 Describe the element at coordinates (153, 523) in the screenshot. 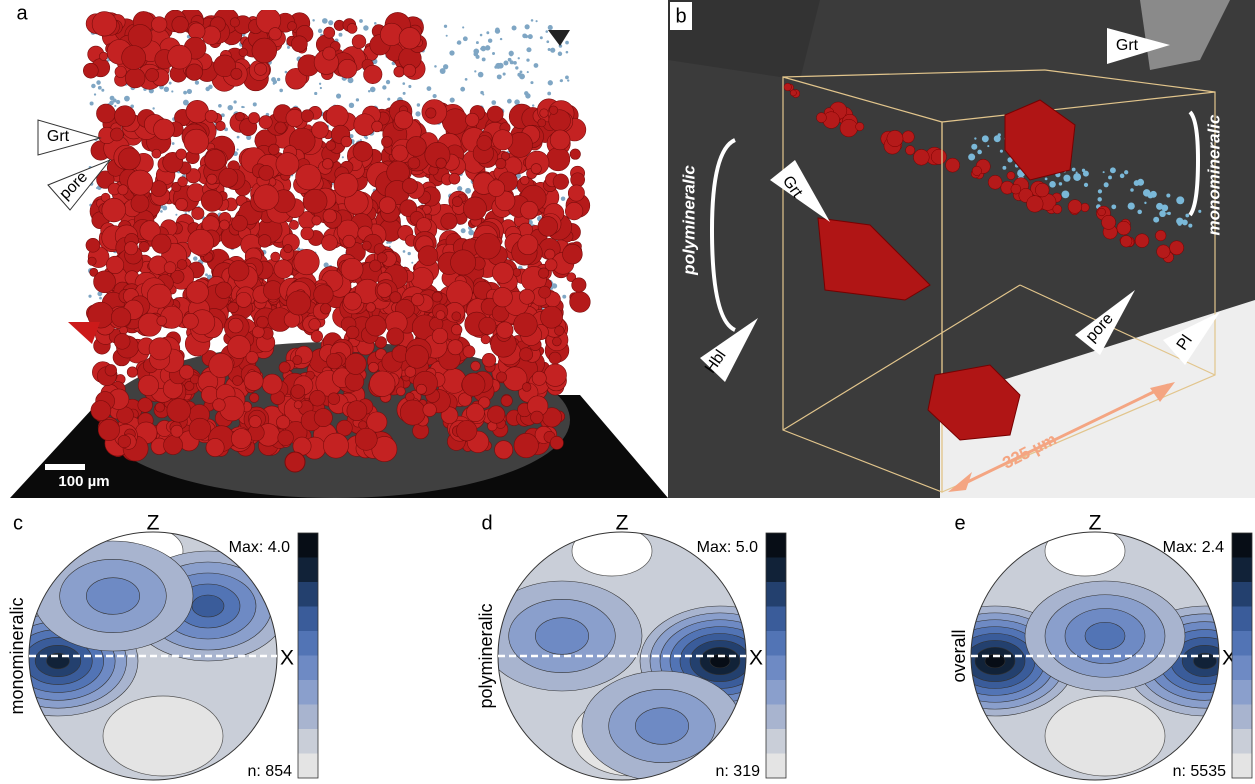

I see `z-label: Z` at that location.